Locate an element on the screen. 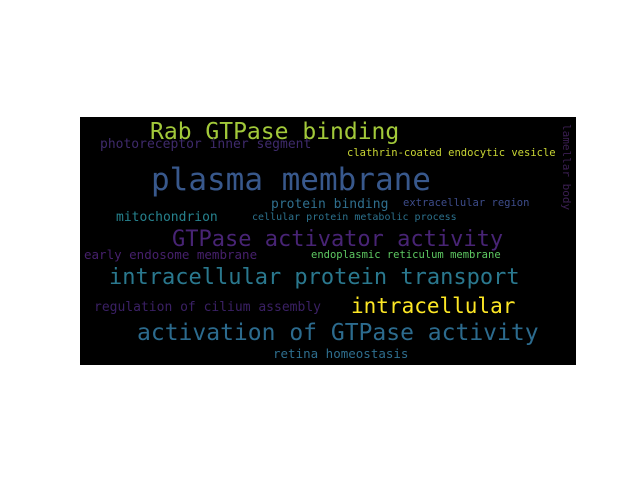  word-plasma-membrane: plasma membrane is located at coordinates (291, 180).